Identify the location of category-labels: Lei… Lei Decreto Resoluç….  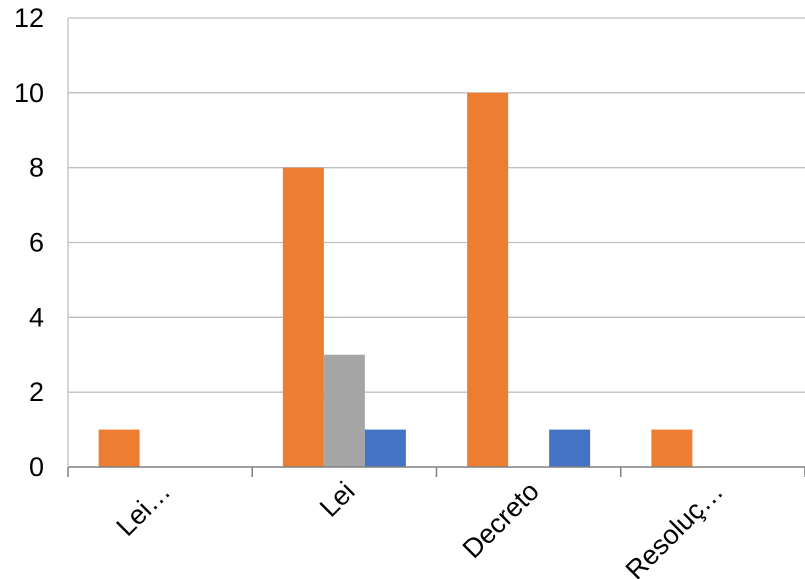
(420, 527).